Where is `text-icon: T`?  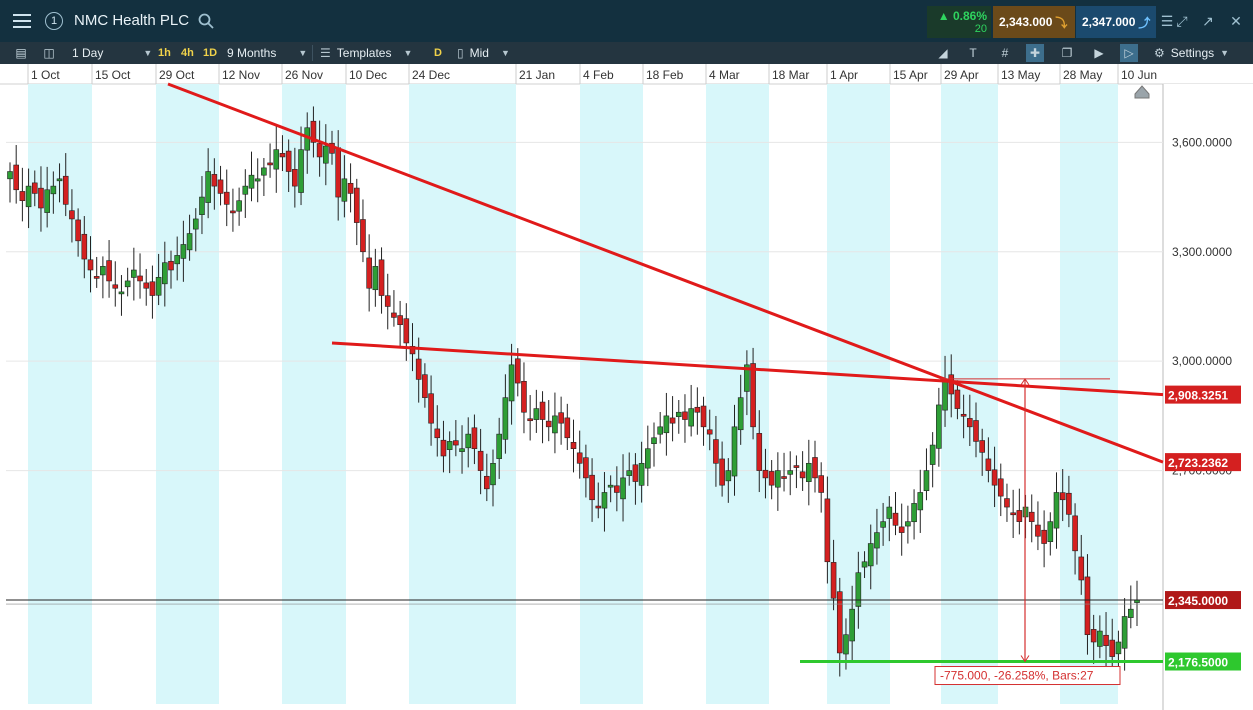 text-icon: T is located at coordinates (973, 53).